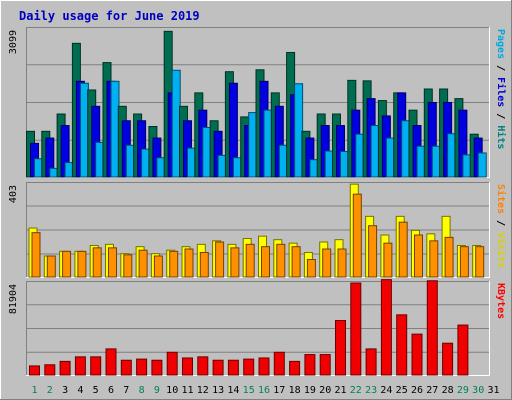 The image size is (512, 400). Describe the element at coordinates (325, 390) in the screenshot. I see `x-tick-label: 20` at that location.